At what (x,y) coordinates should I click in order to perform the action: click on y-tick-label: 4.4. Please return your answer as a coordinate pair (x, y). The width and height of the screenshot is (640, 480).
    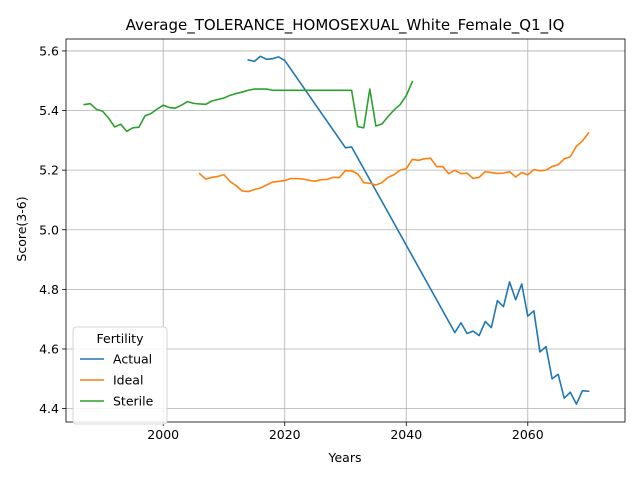
    Looking at the image, I should click on (49, 408).